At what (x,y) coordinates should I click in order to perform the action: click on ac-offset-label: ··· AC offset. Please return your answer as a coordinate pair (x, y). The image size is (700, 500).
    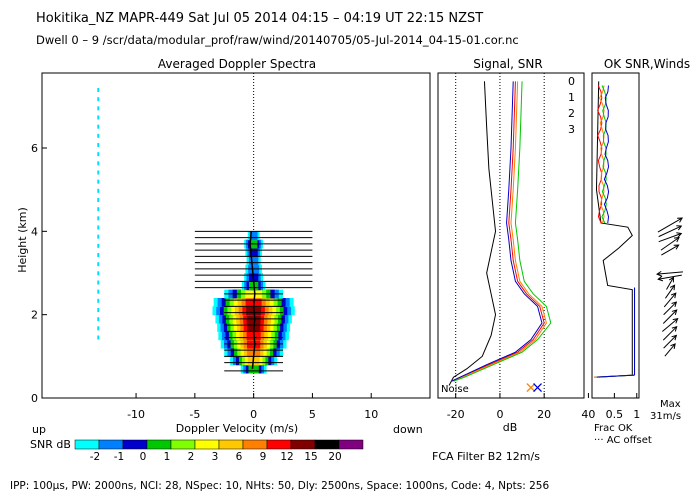
    Looking at the image, I should click on (623, 440).